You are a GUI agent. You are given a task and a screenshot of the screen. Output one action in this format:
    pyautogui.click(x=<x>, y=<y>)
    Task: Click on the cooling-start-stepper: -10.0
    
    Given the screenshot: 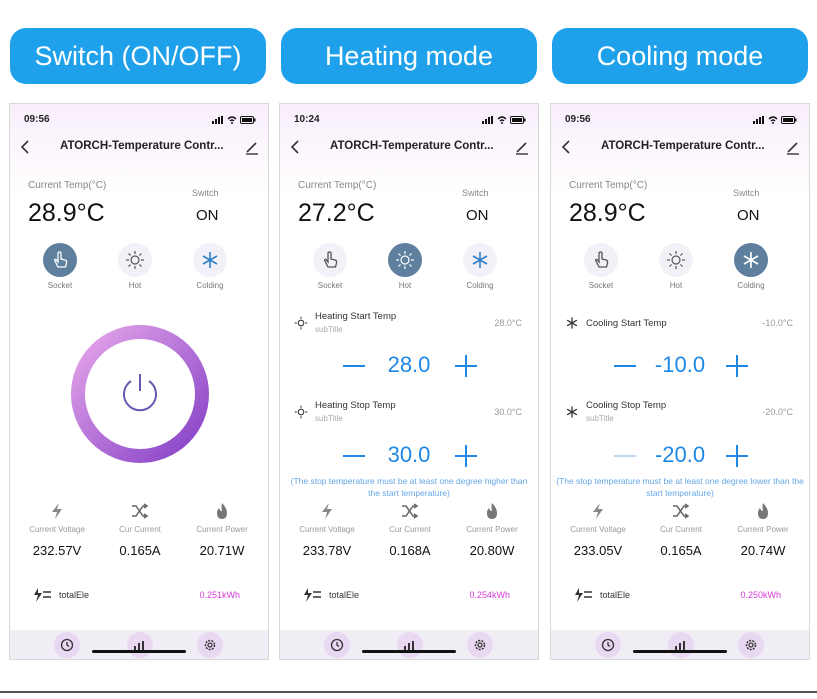 What is the action you would take?
    pyautogui.click(x=680, y=367)
    